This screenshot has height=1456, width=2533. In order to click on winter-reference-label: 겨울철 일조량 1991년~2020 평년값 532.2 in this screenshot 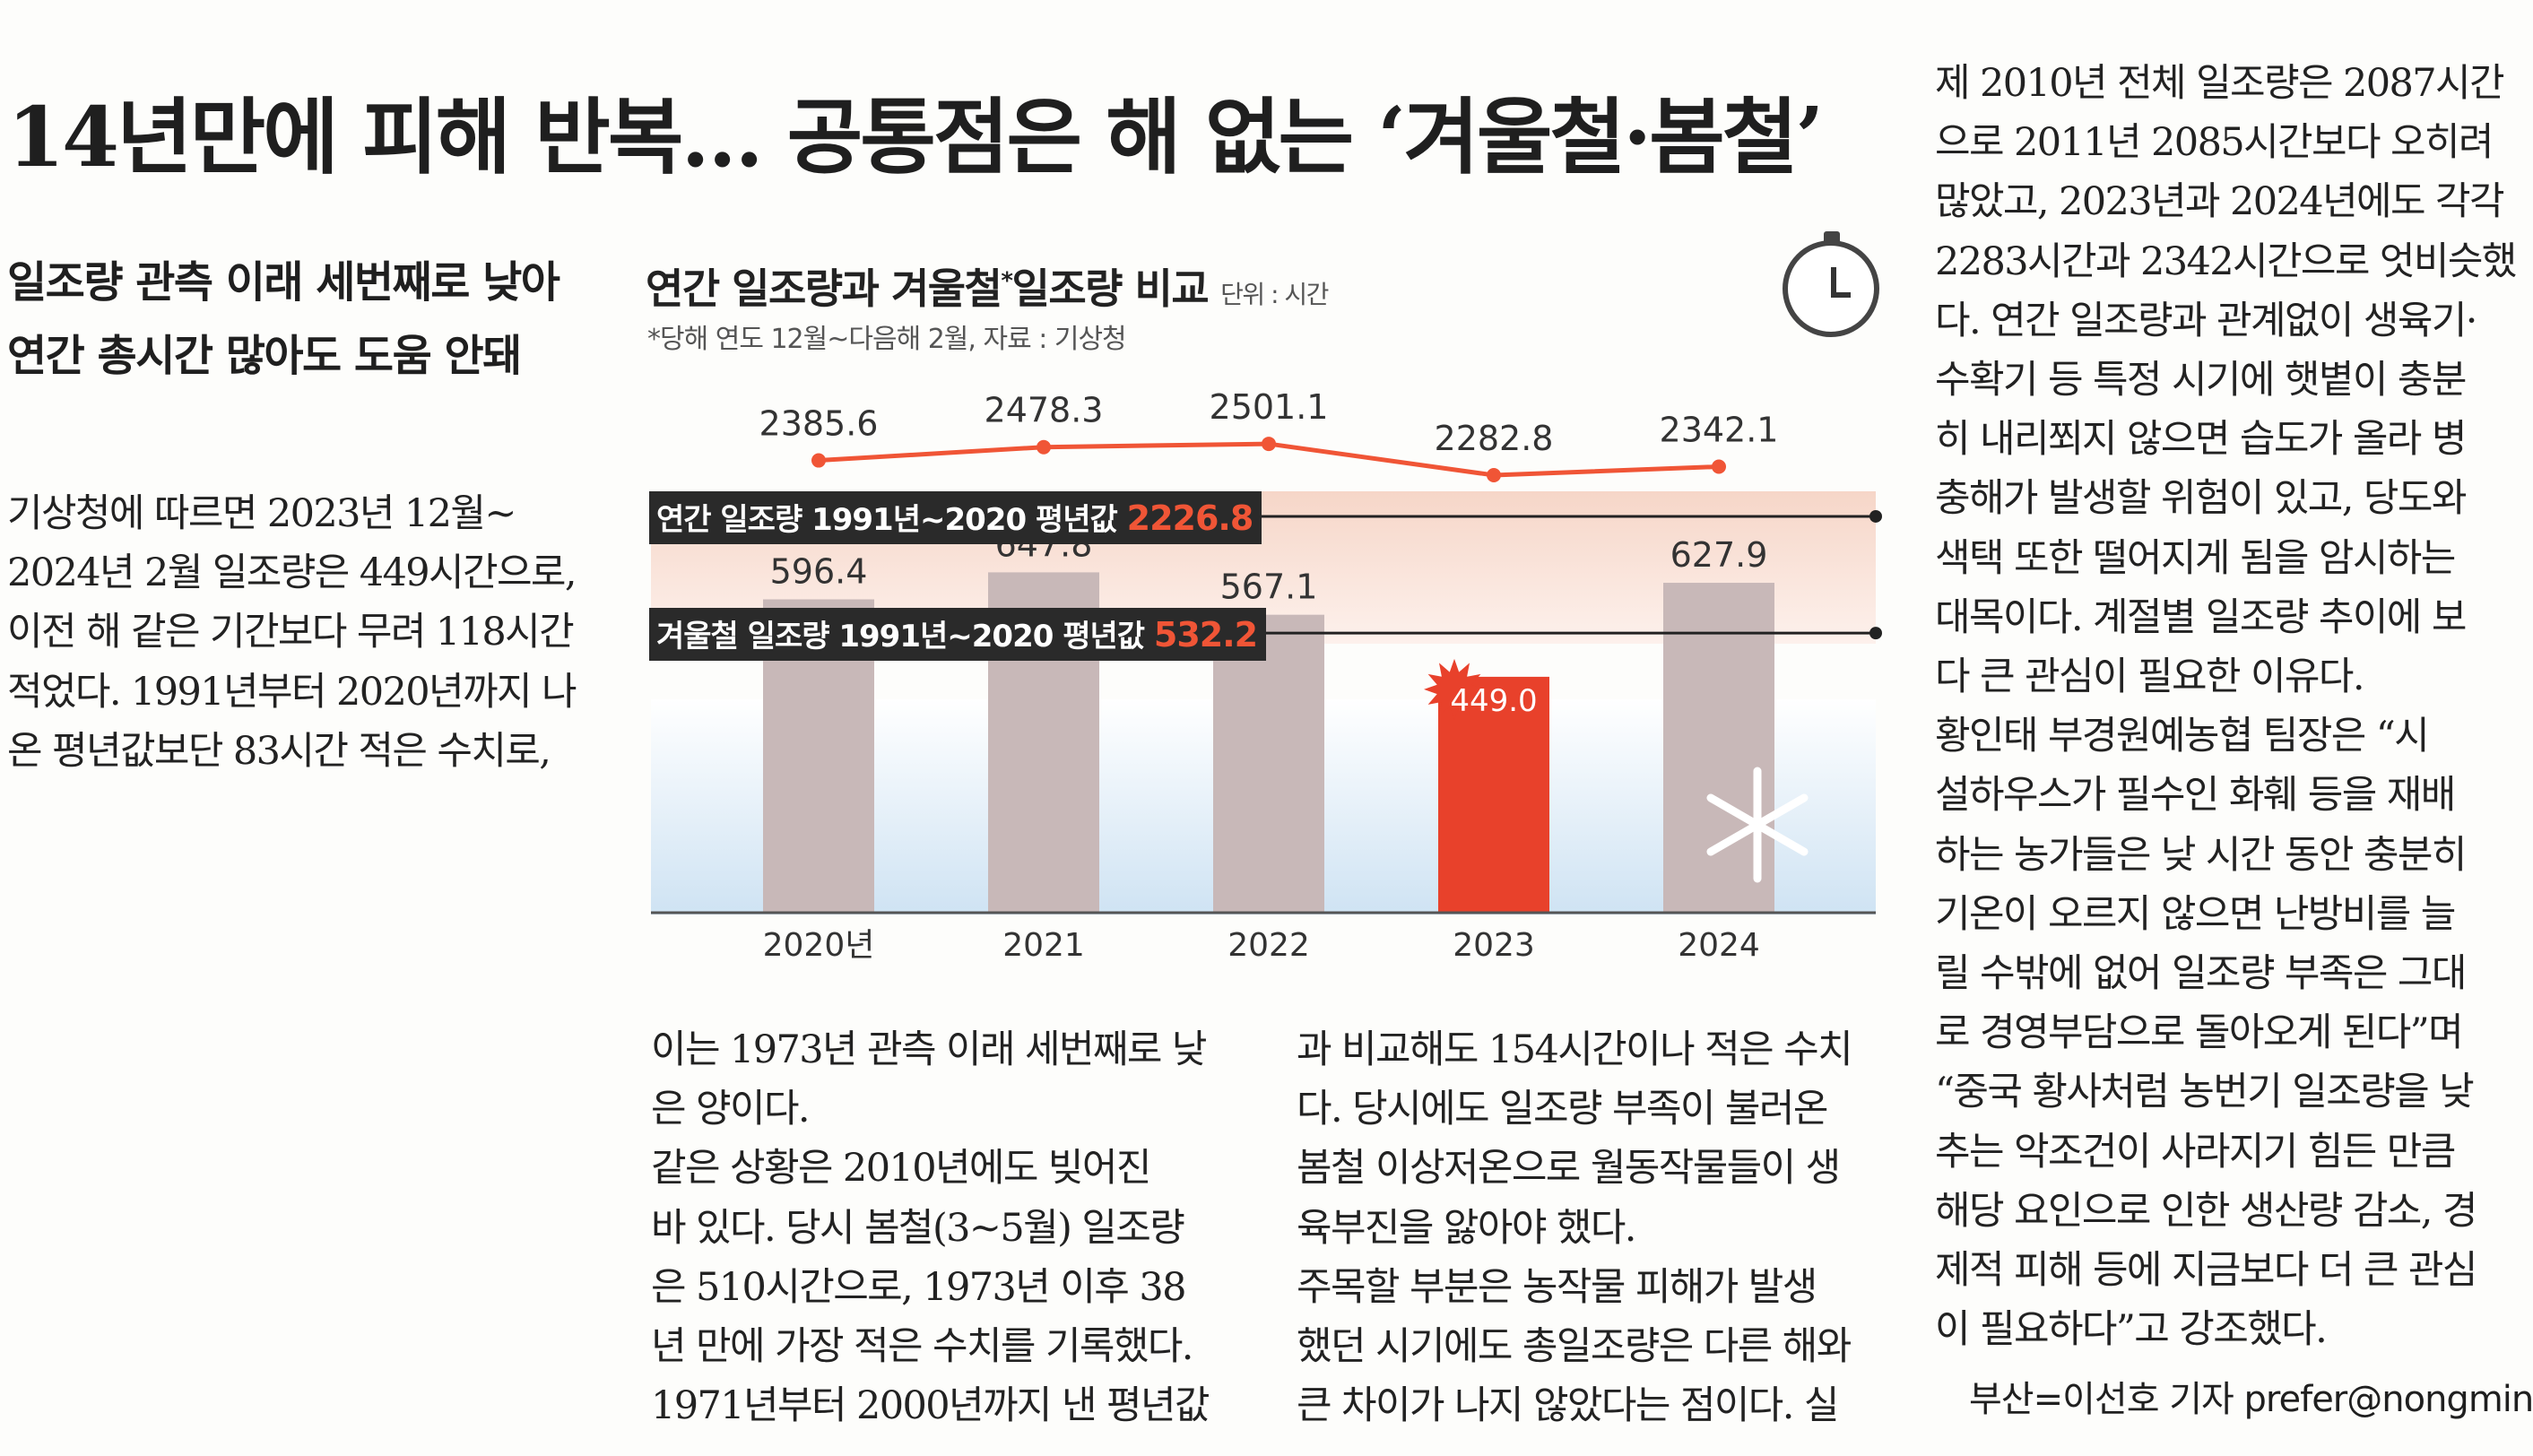, I will do `click(958, 635)`.